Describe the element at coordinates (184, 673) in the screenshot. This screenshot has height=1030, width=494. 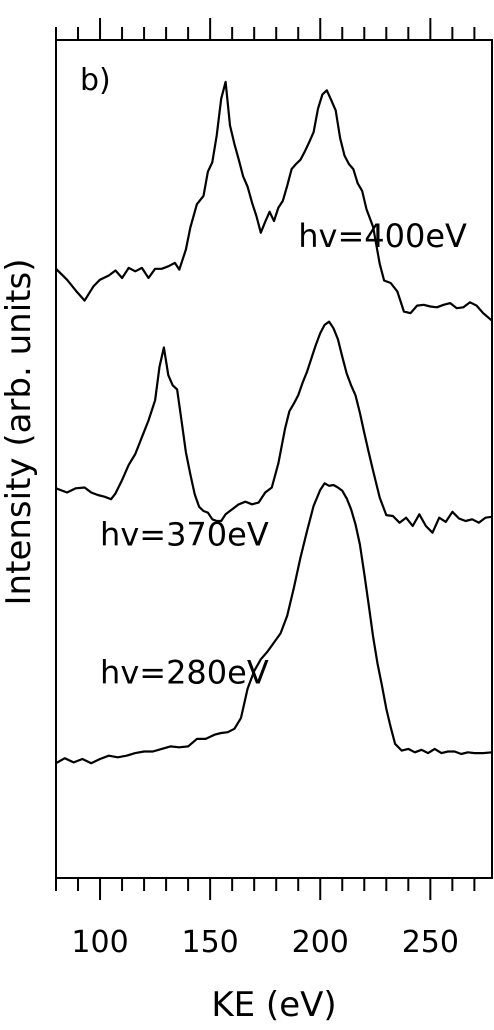
I see `series-label-3: hv=280eV` at that location.